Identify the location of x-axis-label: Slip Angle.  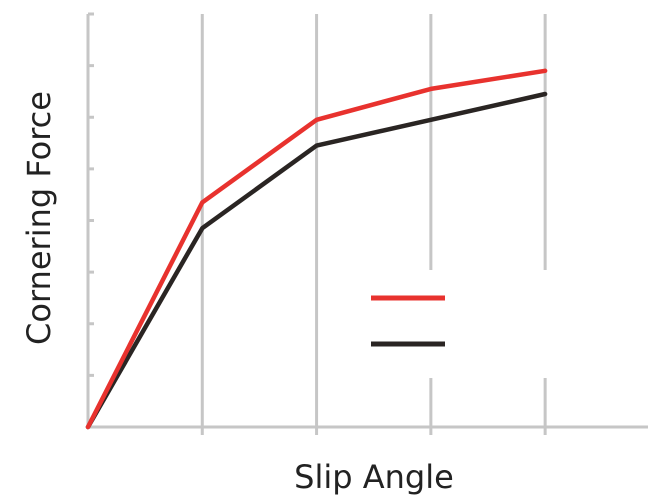
(374, 477).